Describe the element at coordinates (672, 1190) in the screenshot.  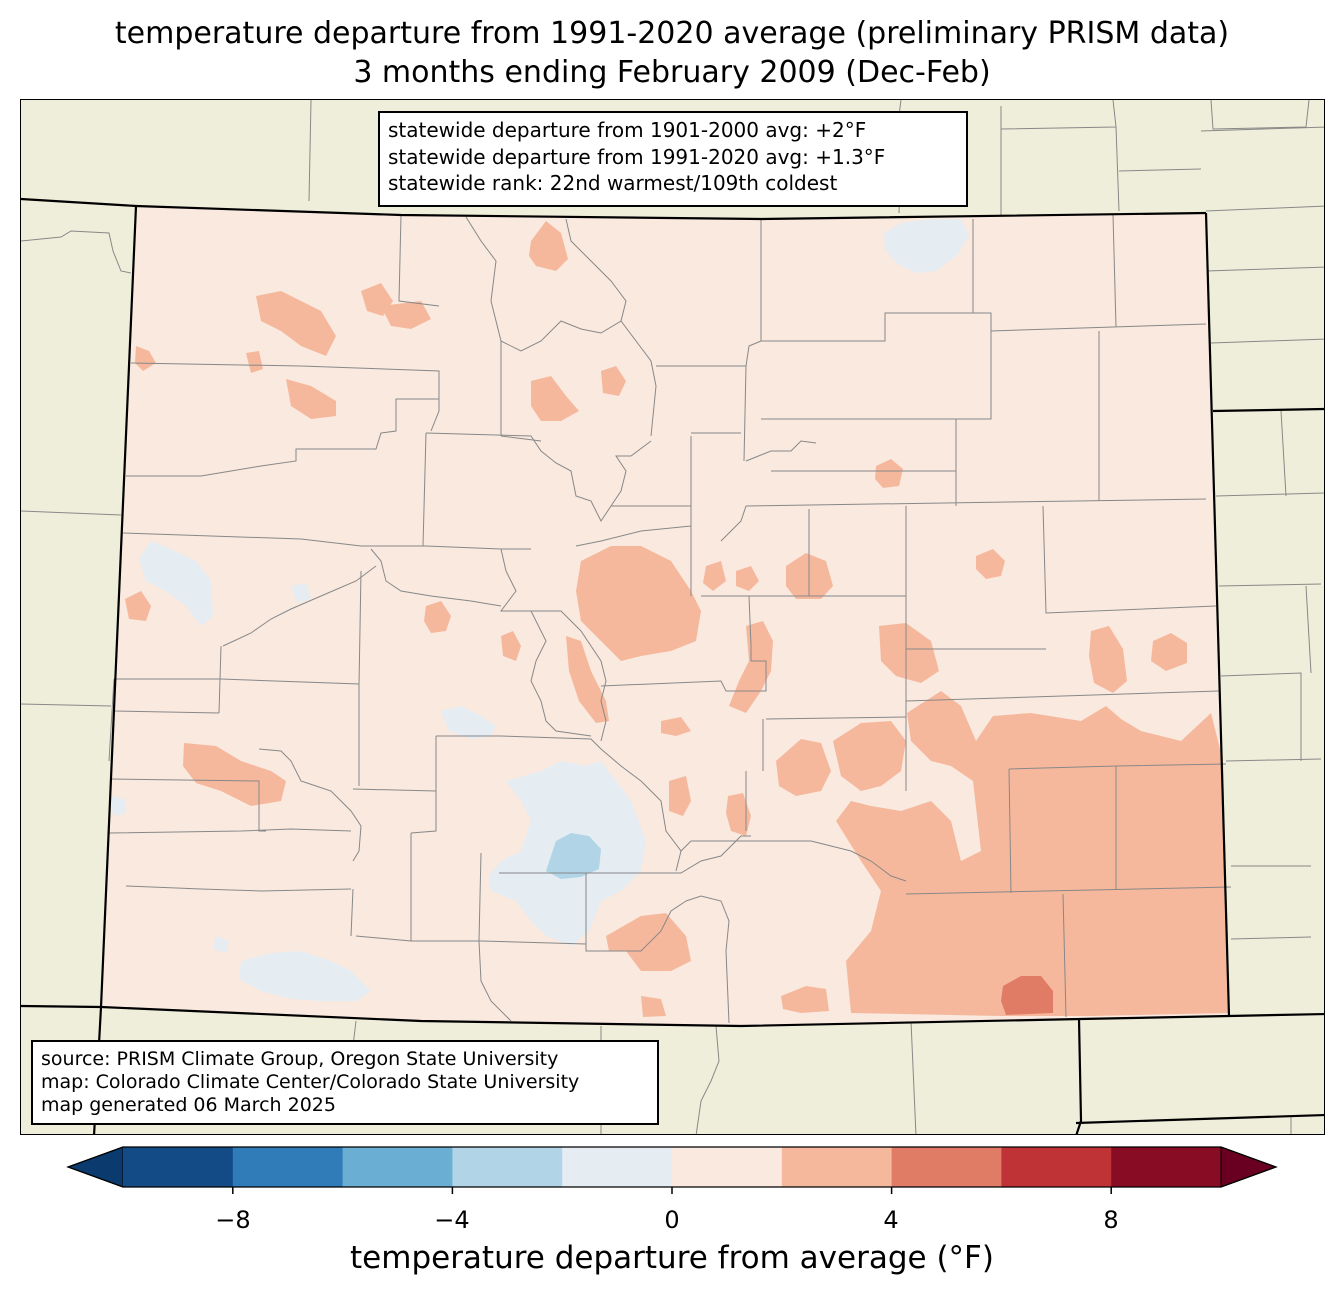
I see `colorbar-ticks` at that location.